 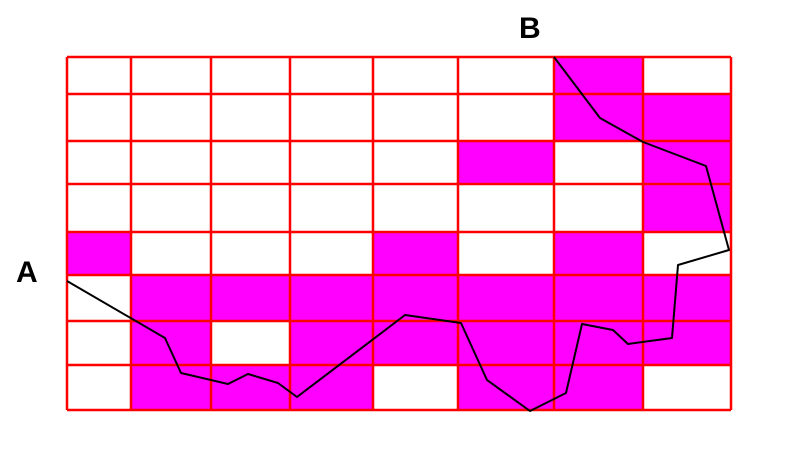 I want to click on point-b-label: B, so click(x=530, y=28).